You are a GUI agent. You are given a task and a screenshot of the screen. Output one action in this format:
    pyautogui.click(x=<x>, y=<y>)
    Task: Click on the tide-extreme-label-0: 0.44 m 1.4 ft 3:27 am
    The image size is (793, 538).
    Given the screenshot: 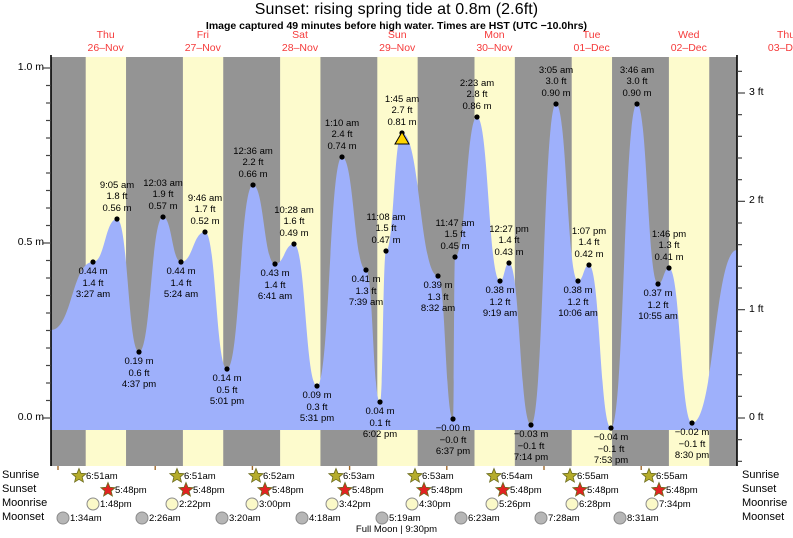 What is the action you would take?
    pyautogui.click(x=93, y=283)
    